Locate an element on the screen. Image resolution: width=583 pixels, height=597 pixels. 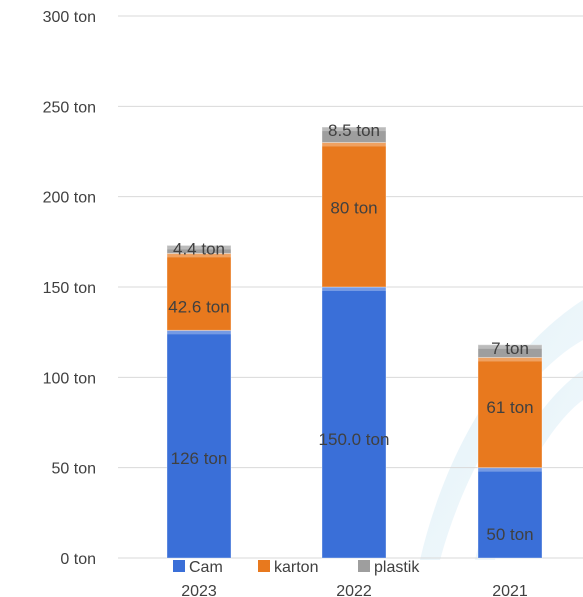
bar-segment-cam-2021 is located at coordinates (510, 513).